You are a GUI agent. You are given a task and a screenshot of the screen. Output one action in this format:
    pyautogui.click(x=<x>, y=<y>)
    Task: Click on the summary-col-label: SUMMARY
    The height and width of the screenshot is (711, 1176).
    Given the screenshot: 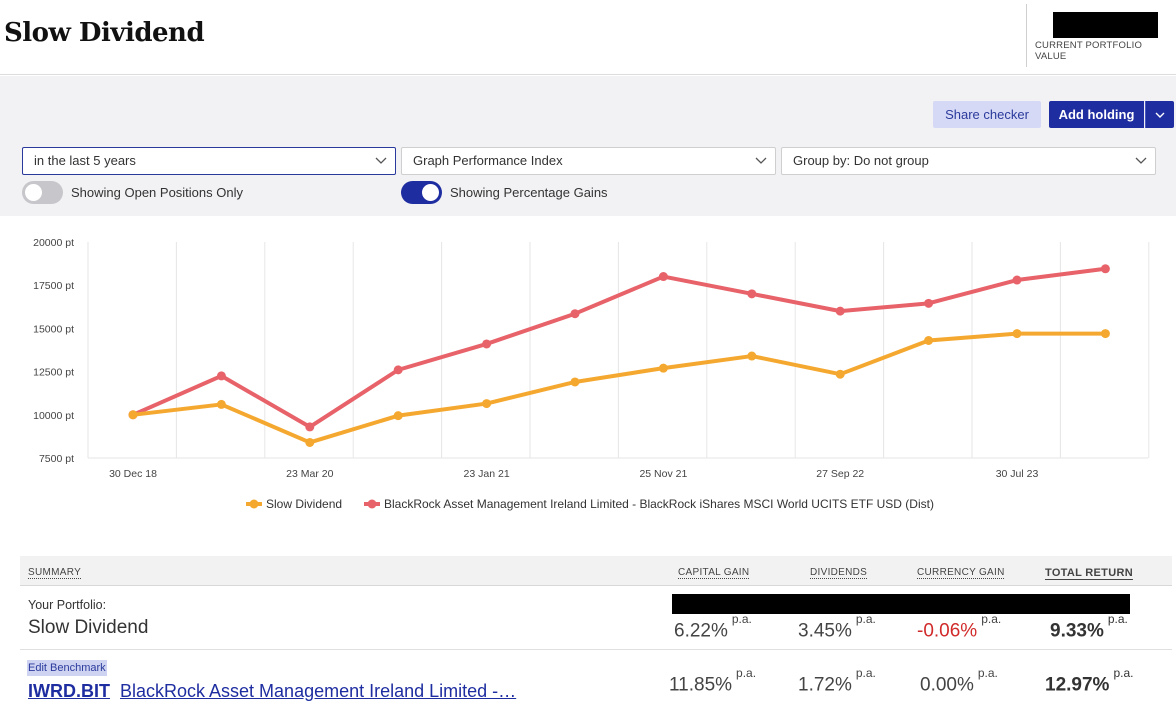 What is the action you would take?
    pyautogui.click(x=55, y=572)
    